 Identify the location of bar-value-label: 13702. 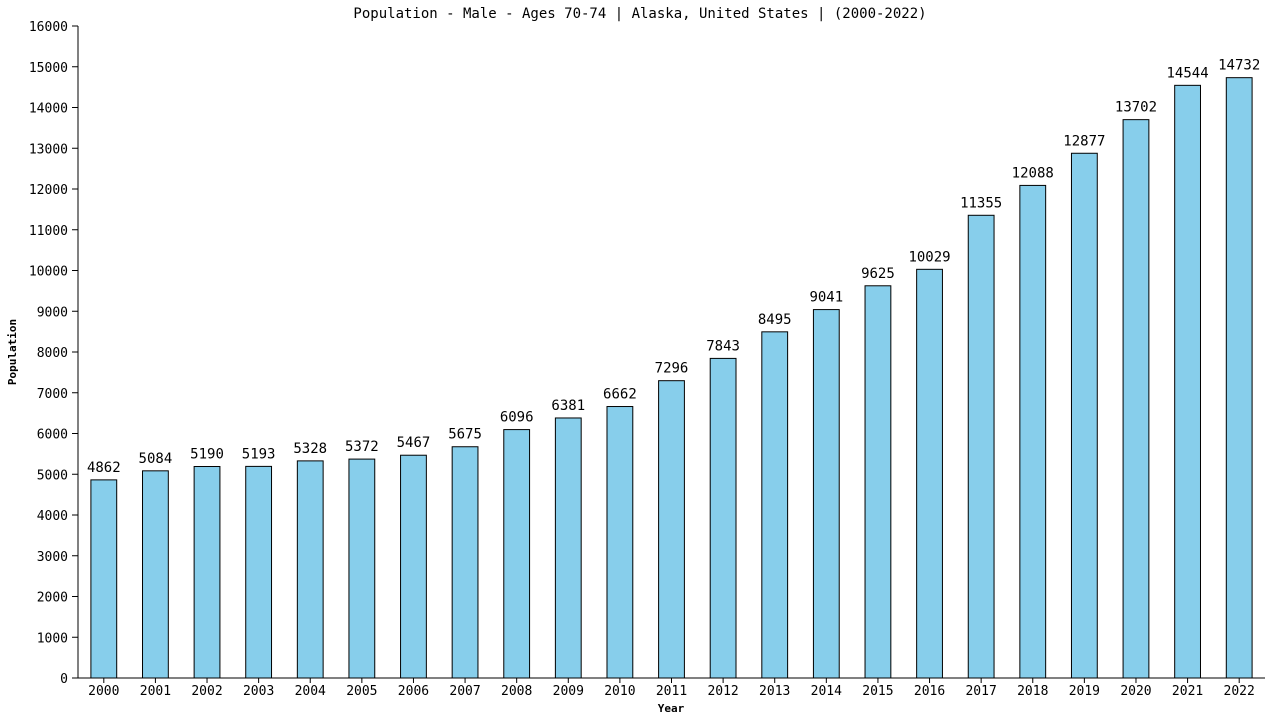
(1136, 108).